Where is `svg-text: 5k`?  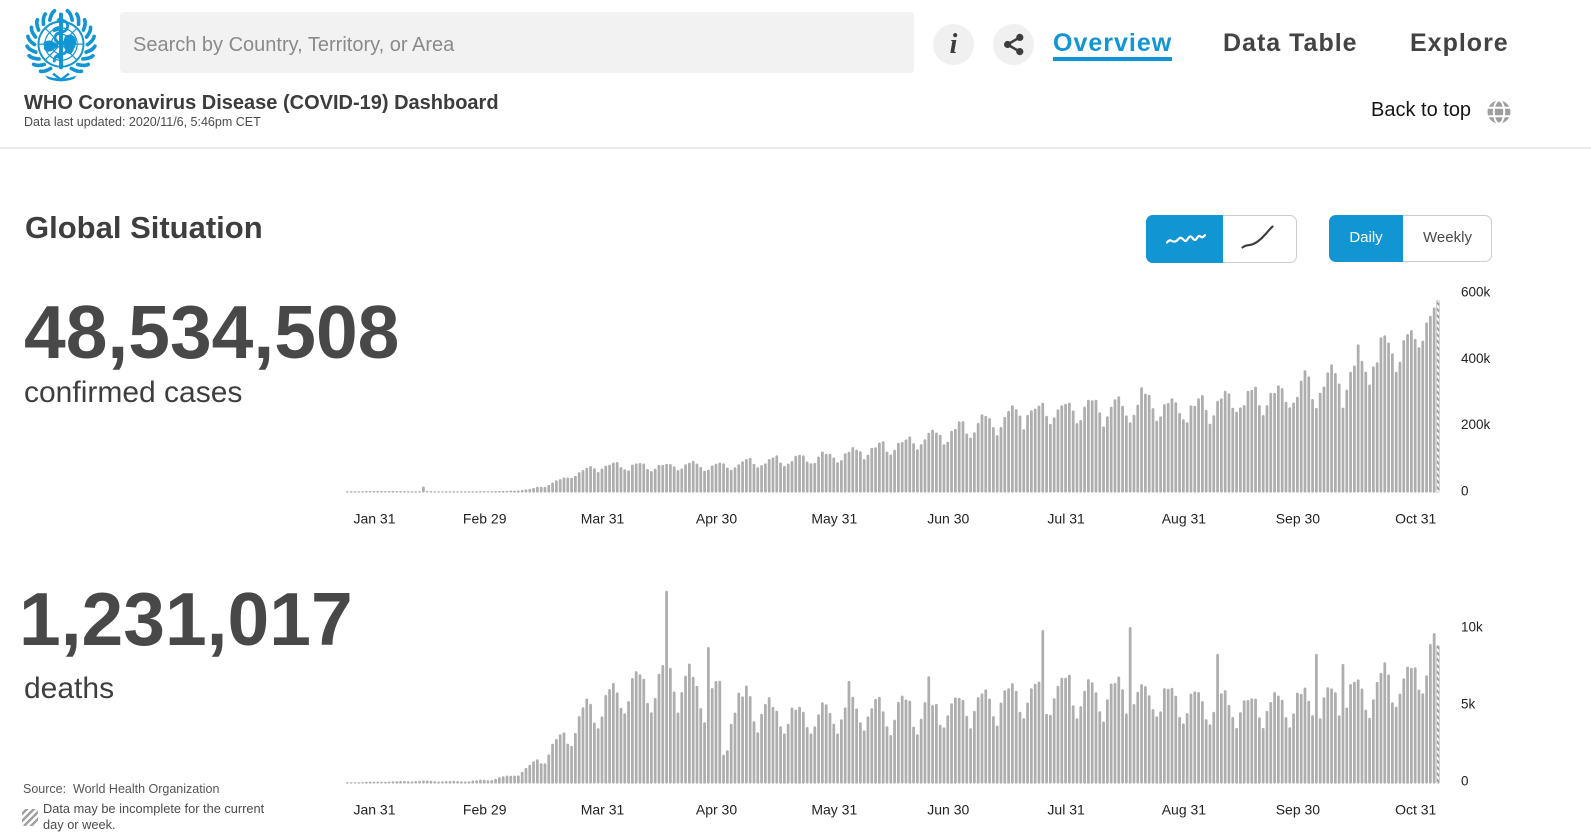 svg-text: 5k is located at coordinates (1468, 704).